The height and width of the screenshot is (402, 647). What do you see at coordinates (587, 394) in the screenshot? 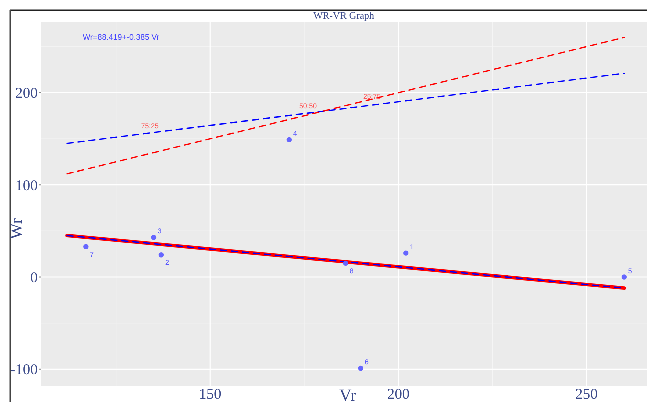
I see `x-tick-label: 250` at bounding box center [587, 394].